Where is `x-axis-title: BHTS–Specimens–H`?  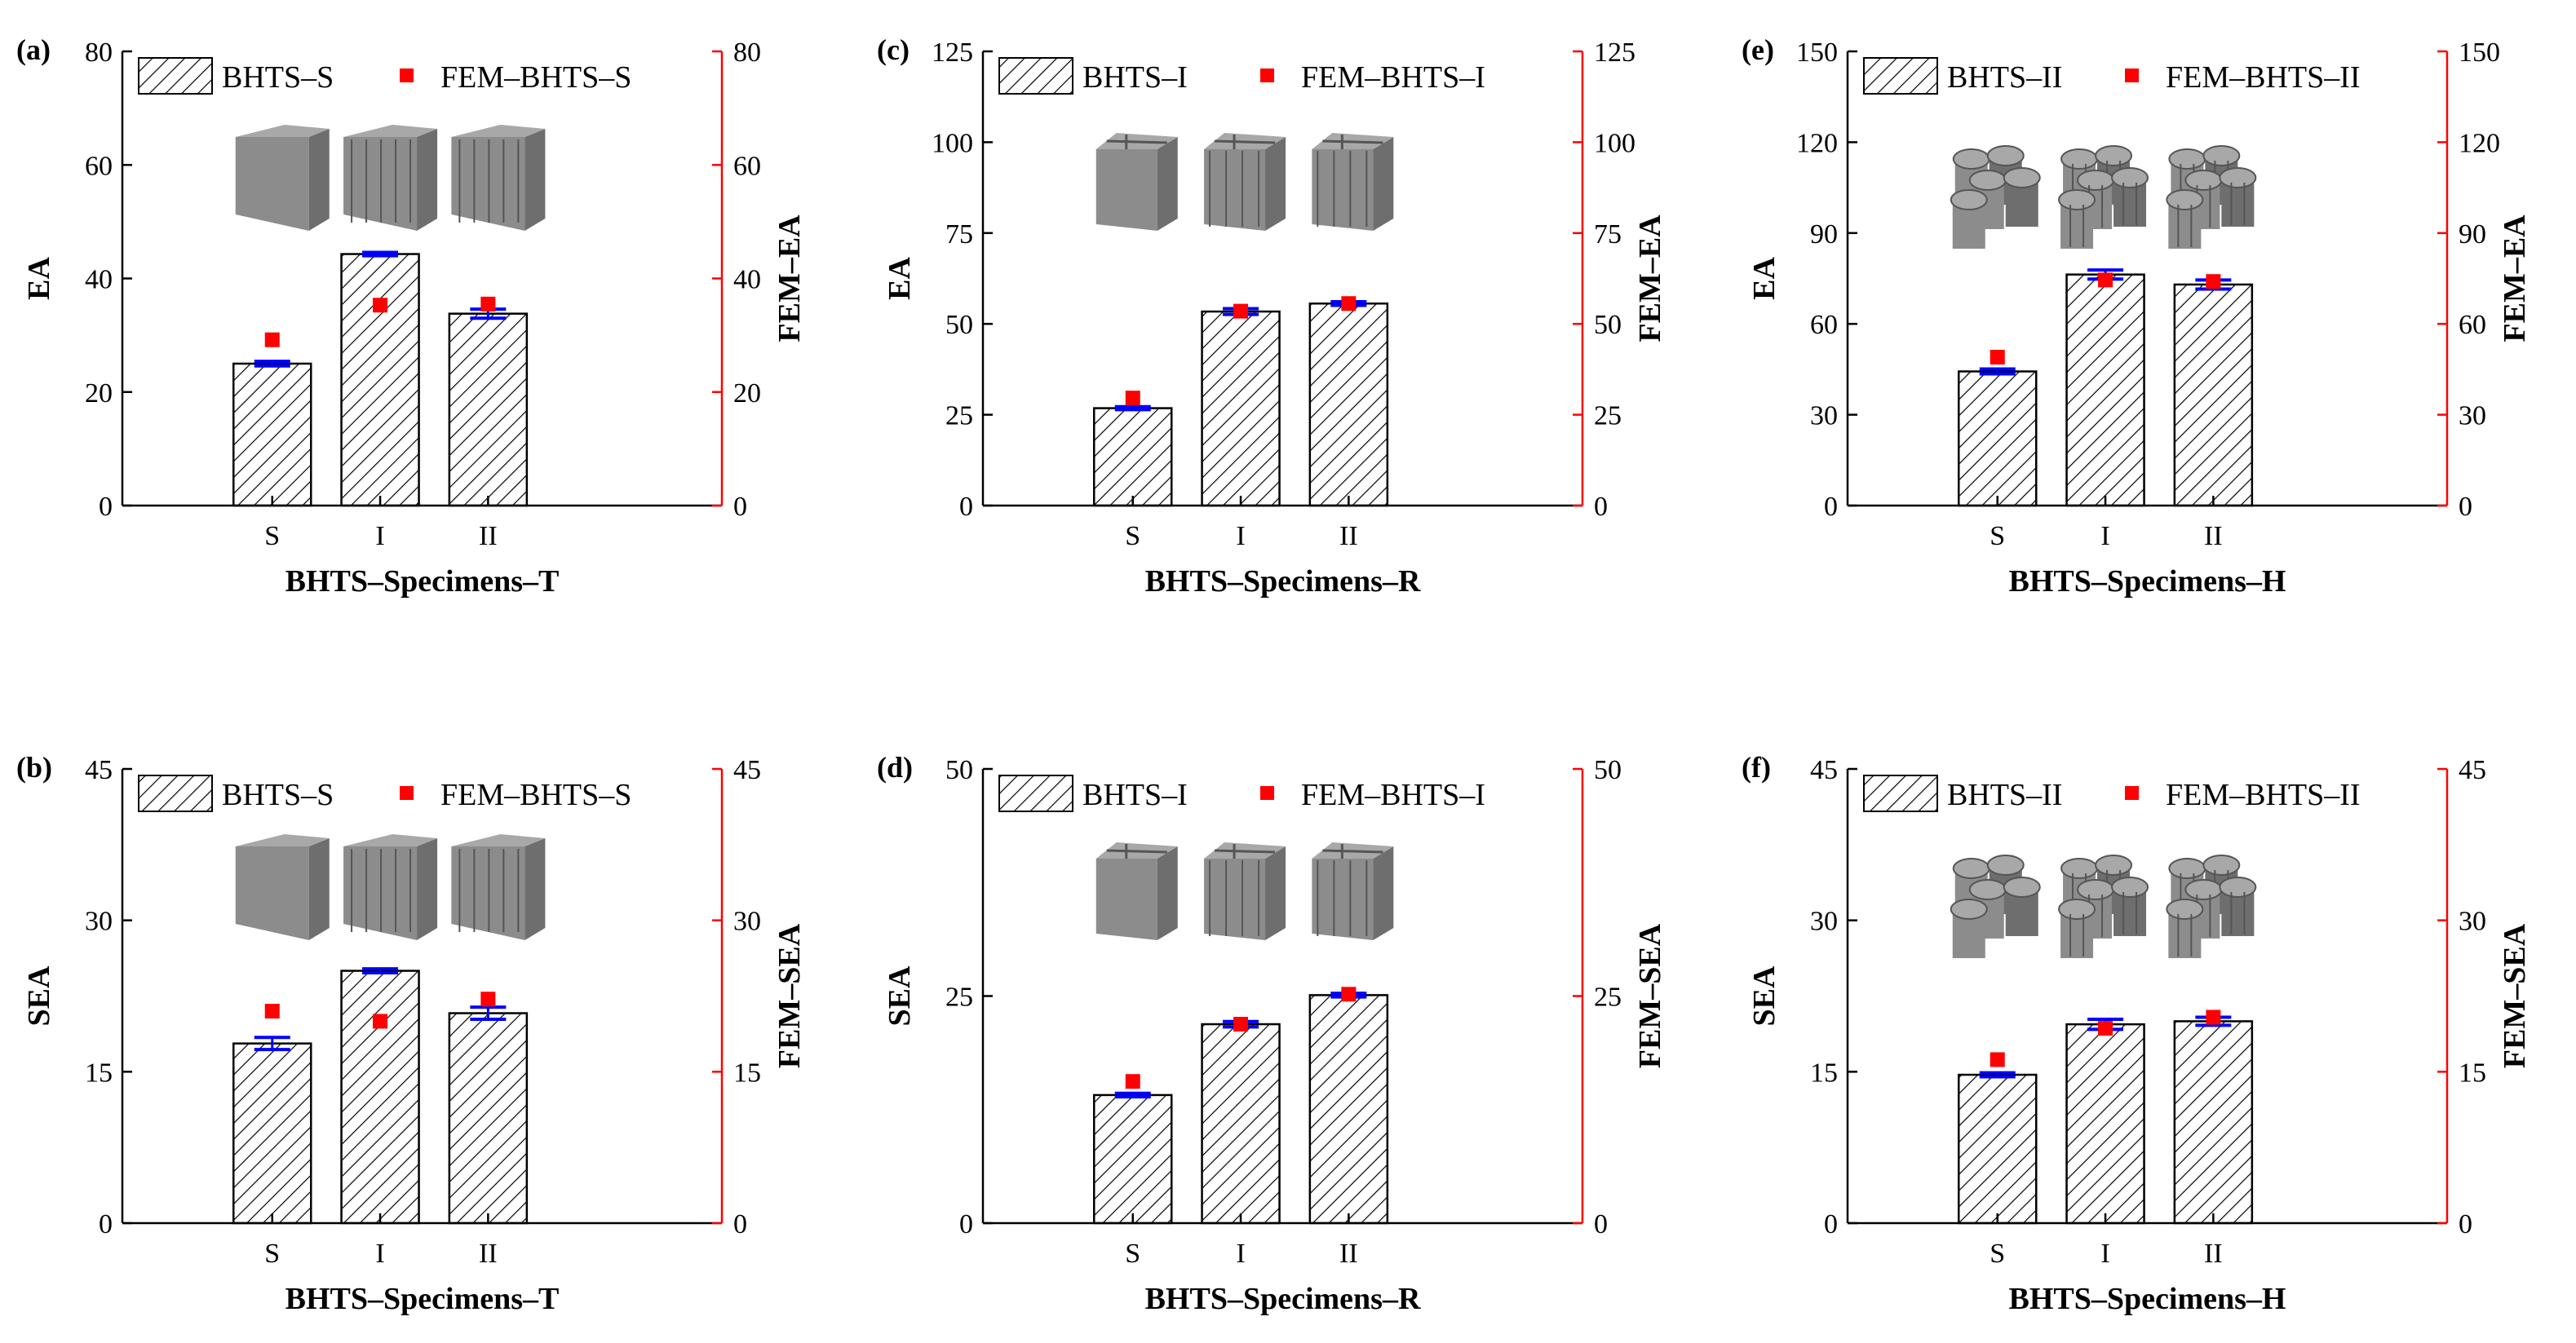
x-axis-title: BHTS–Specimens–H is located at coordinates (2147, 1299).